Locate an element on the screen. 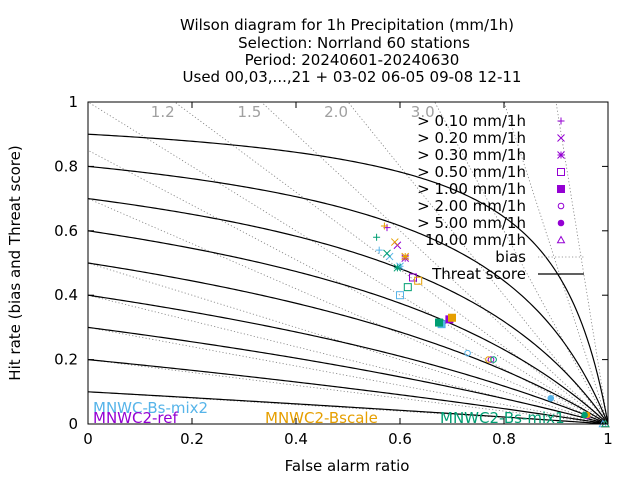  x-tick-label: 0 is located at coordinates (88, 439).